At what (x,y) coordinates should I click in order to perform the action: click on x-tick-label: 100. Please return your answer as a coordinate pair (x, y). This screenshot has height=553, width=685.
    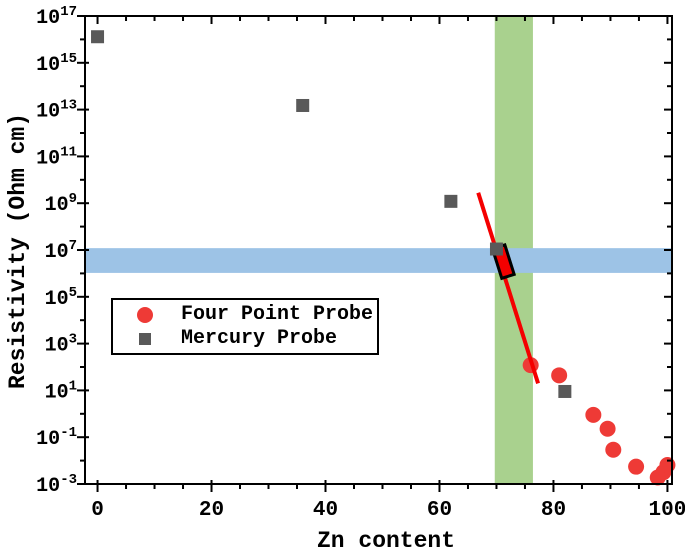
    Looking at the image, I should click on (667, 510).